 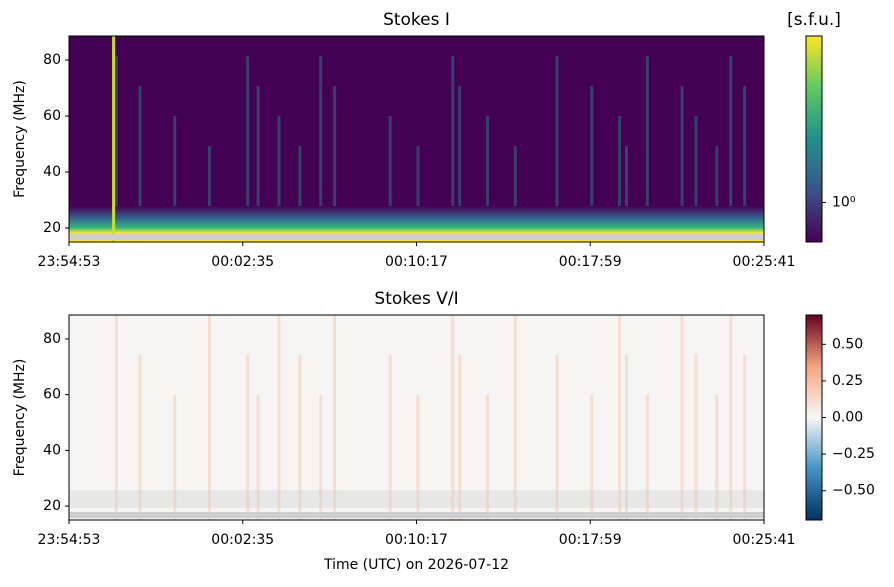 I want to click on colorbar-tick-label: −0.50, so click(x=853, y=491).